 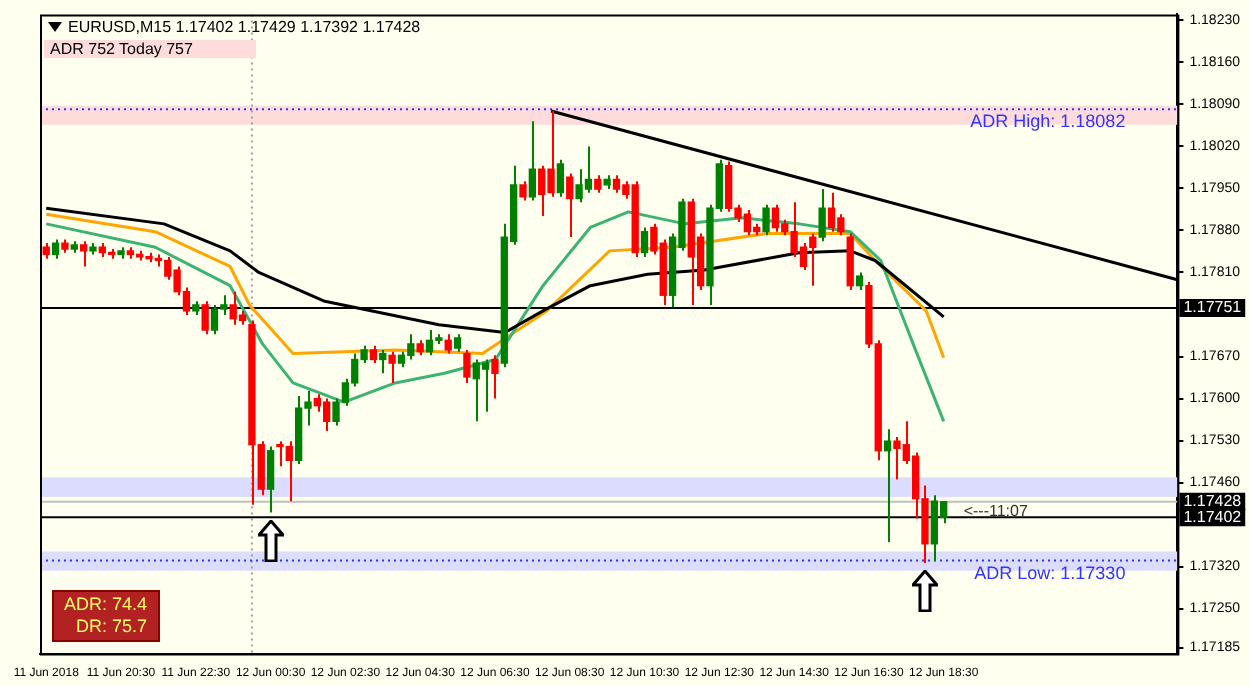 What do you see at coordinates (1213, 516) in the screenshot?
I see `ref-line-label: 1.17402` at bounding box center [1213, 516].